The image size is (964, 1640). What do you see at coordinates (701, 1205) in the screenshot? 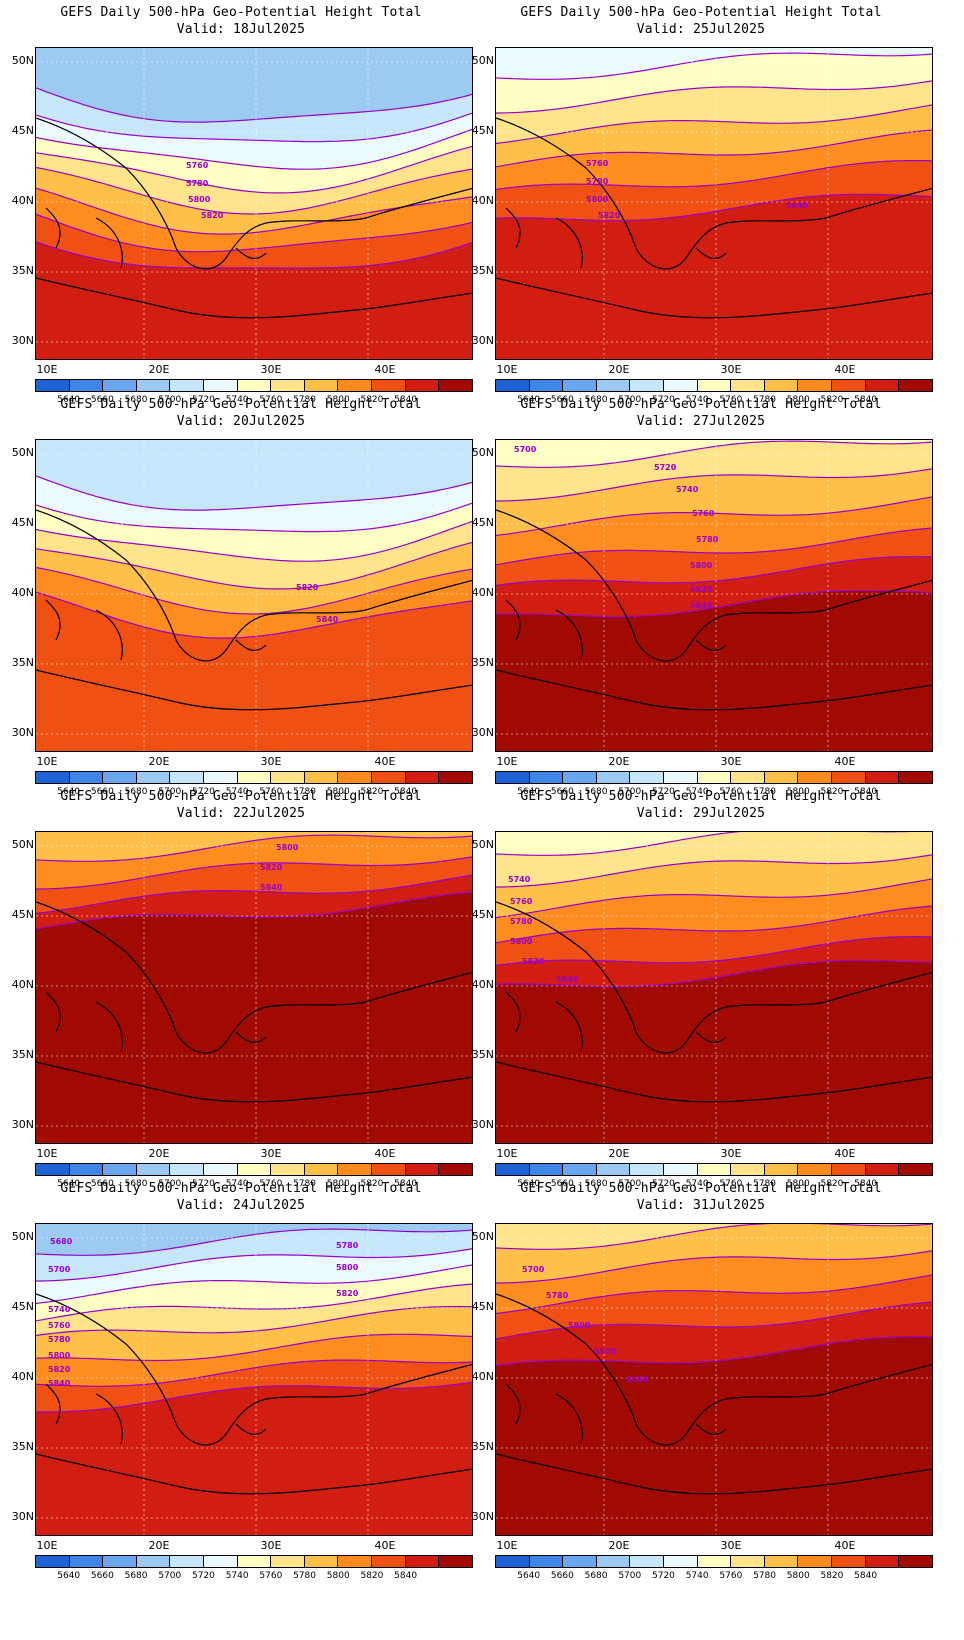
I see `panel-valid-date: Valid: 31Jul2025` at bounding box center [701, 1205].